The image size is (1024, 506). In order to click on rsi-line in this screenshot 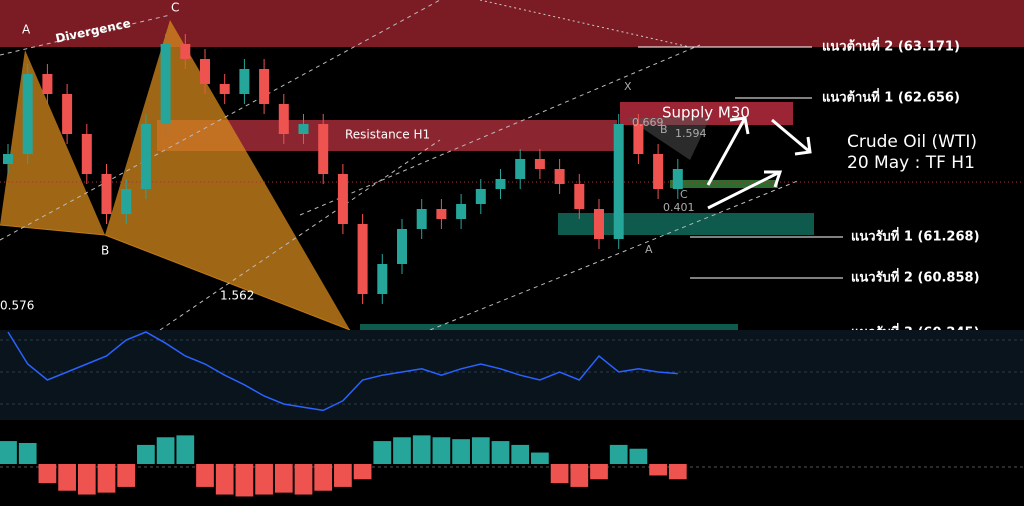, I will do `click(342, 371)`.